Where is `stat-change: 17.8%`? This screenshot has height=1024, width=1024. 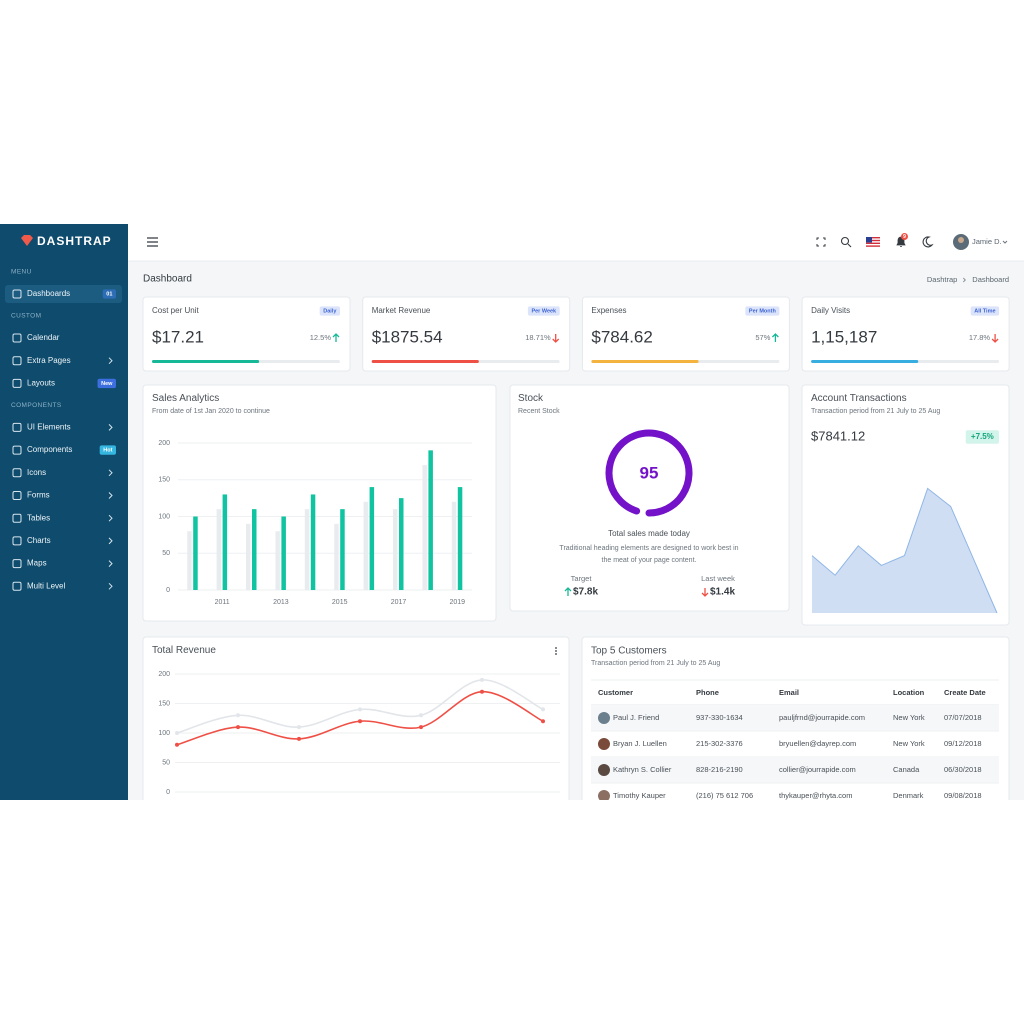
stat-change: 17.8% is located at coordinates (980, 337).